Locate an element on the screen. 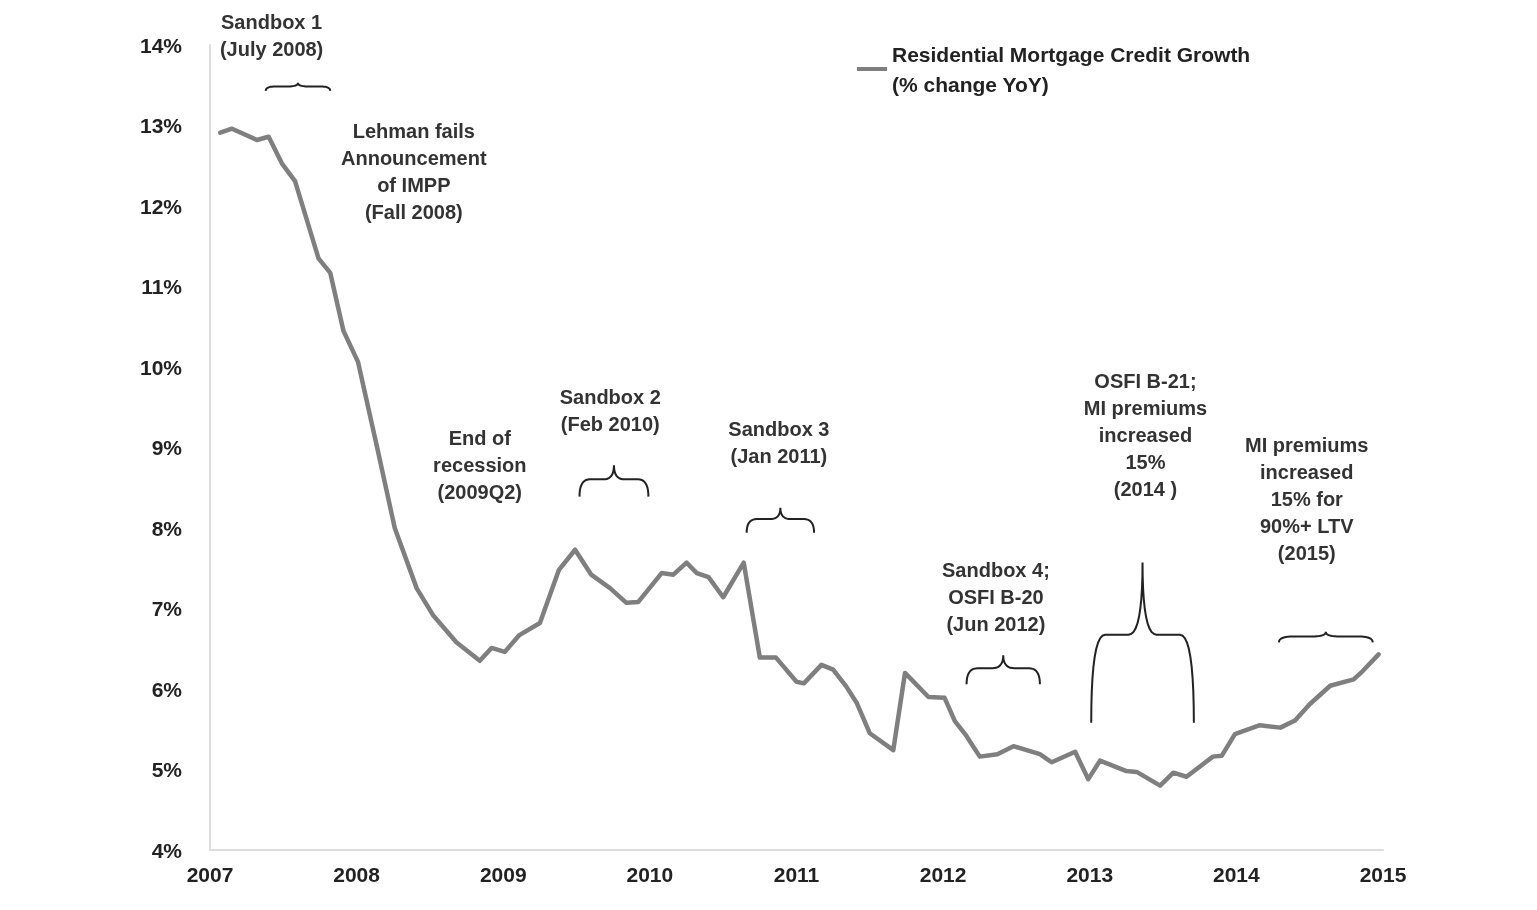 This screenshot has height=910, width=1537. y-tick-label: 6% is located at coordinates (167, 689).